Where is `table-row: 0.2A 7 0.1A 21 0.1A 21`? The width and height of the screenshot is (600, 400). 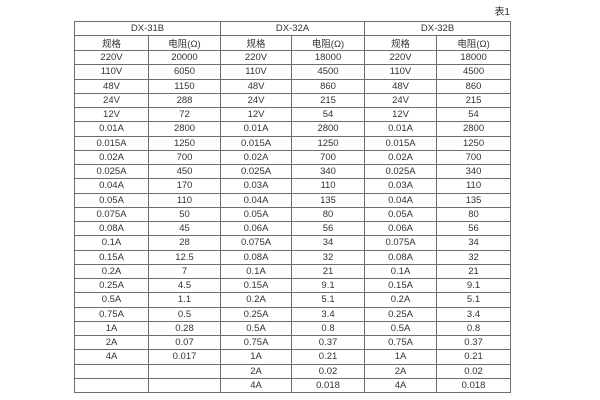 table-row: 0.2A 7 0.1A 21 0.1A 21 is located at coordinates (293, 271).